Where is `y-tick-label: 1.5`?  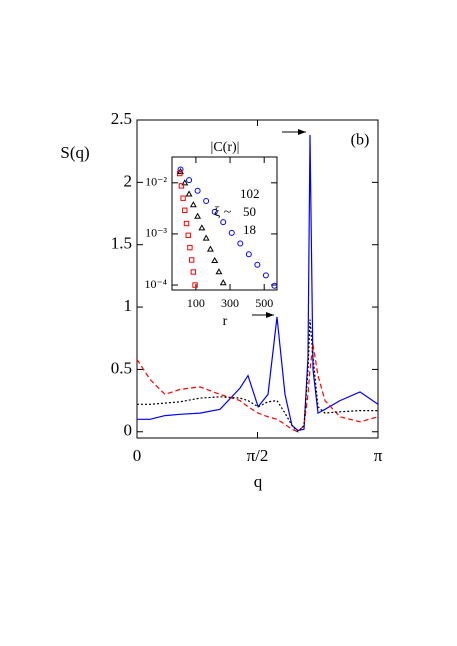 y-tick-label: 1.5 is located at coordinates (121, 243).